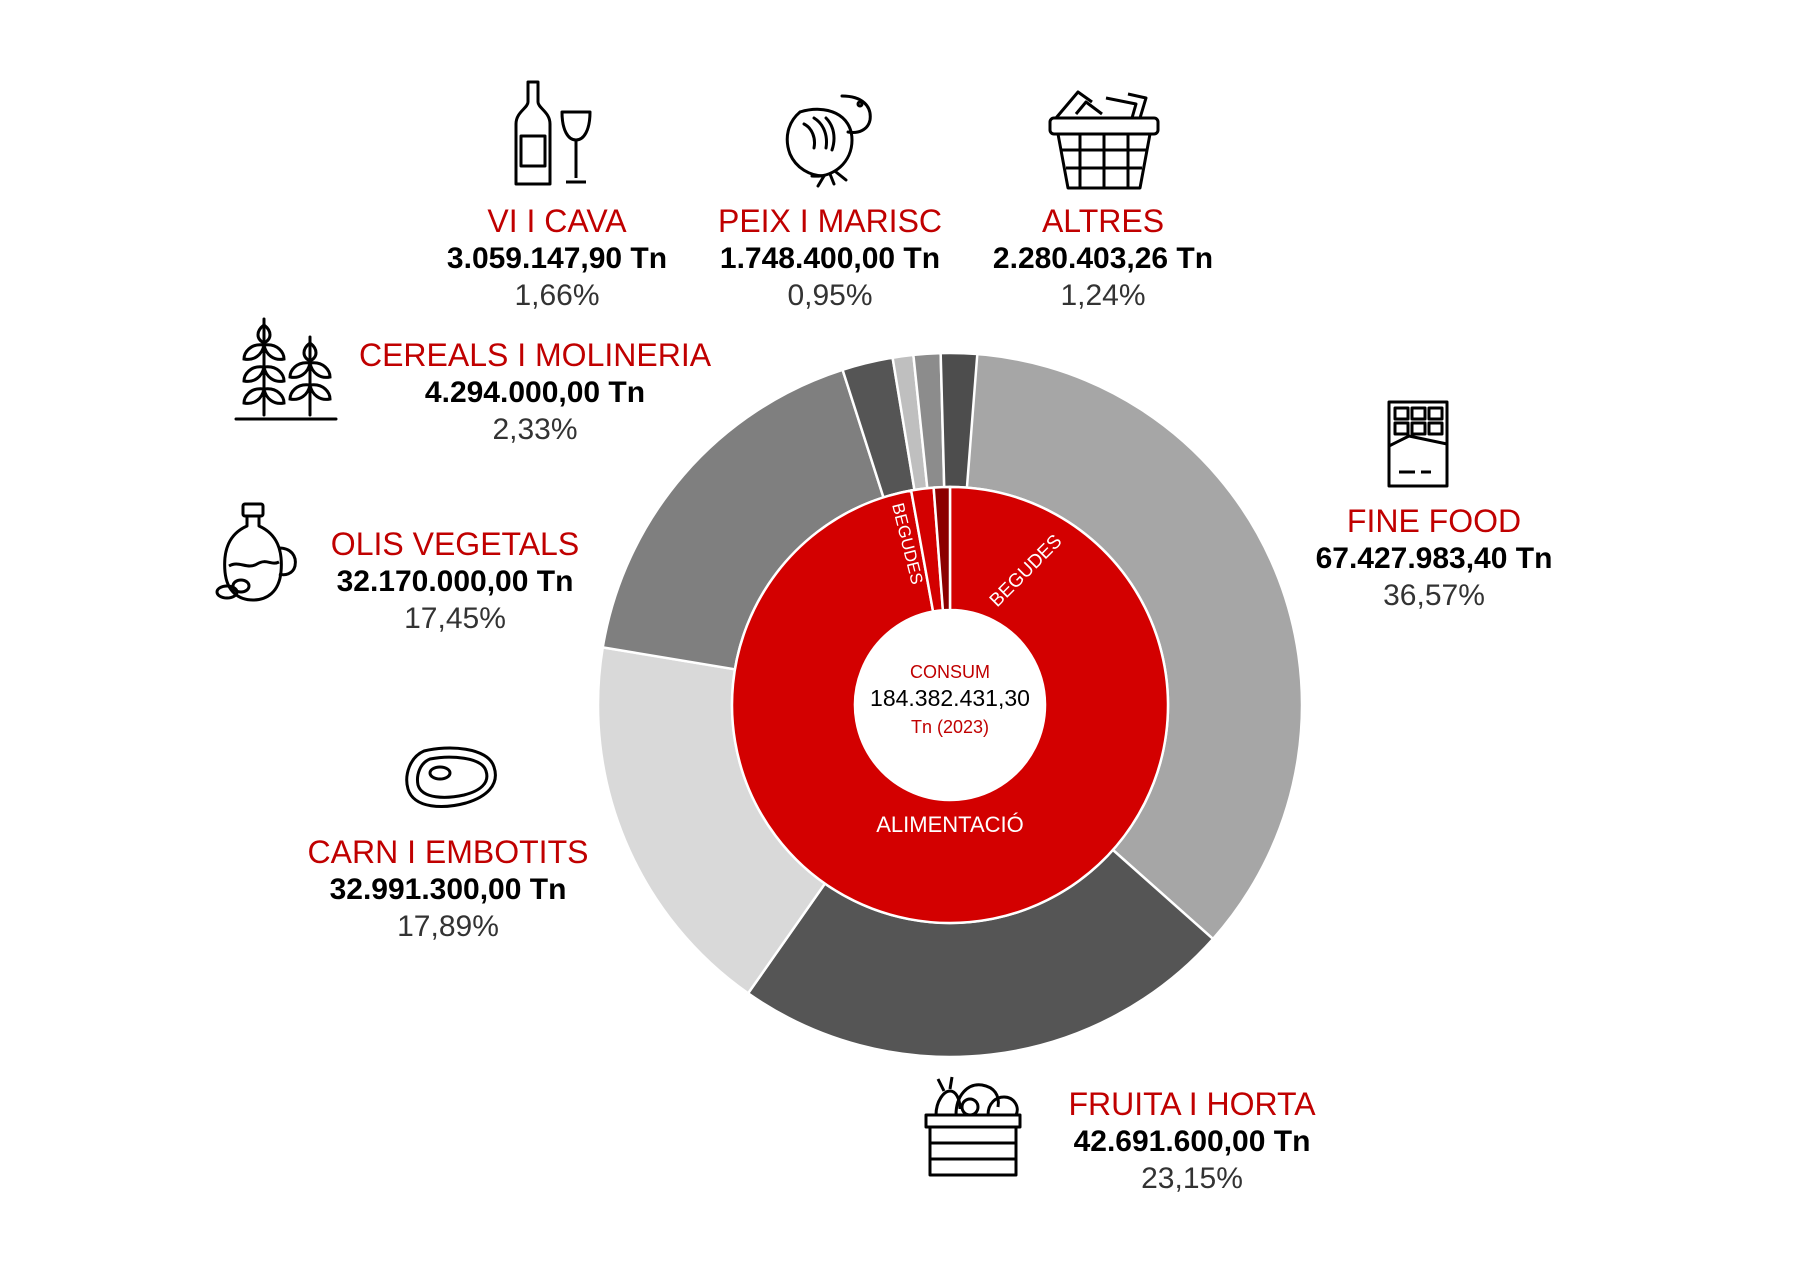 The width and height of the screenshot is (1800, 1268). I want to click on center-hole, so click(950, 705).